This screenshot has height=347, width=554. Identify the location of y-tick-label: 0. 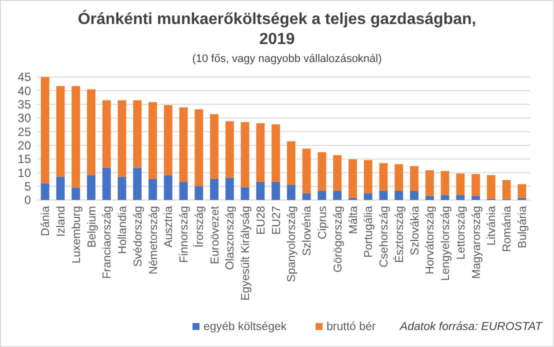
(28, 200).